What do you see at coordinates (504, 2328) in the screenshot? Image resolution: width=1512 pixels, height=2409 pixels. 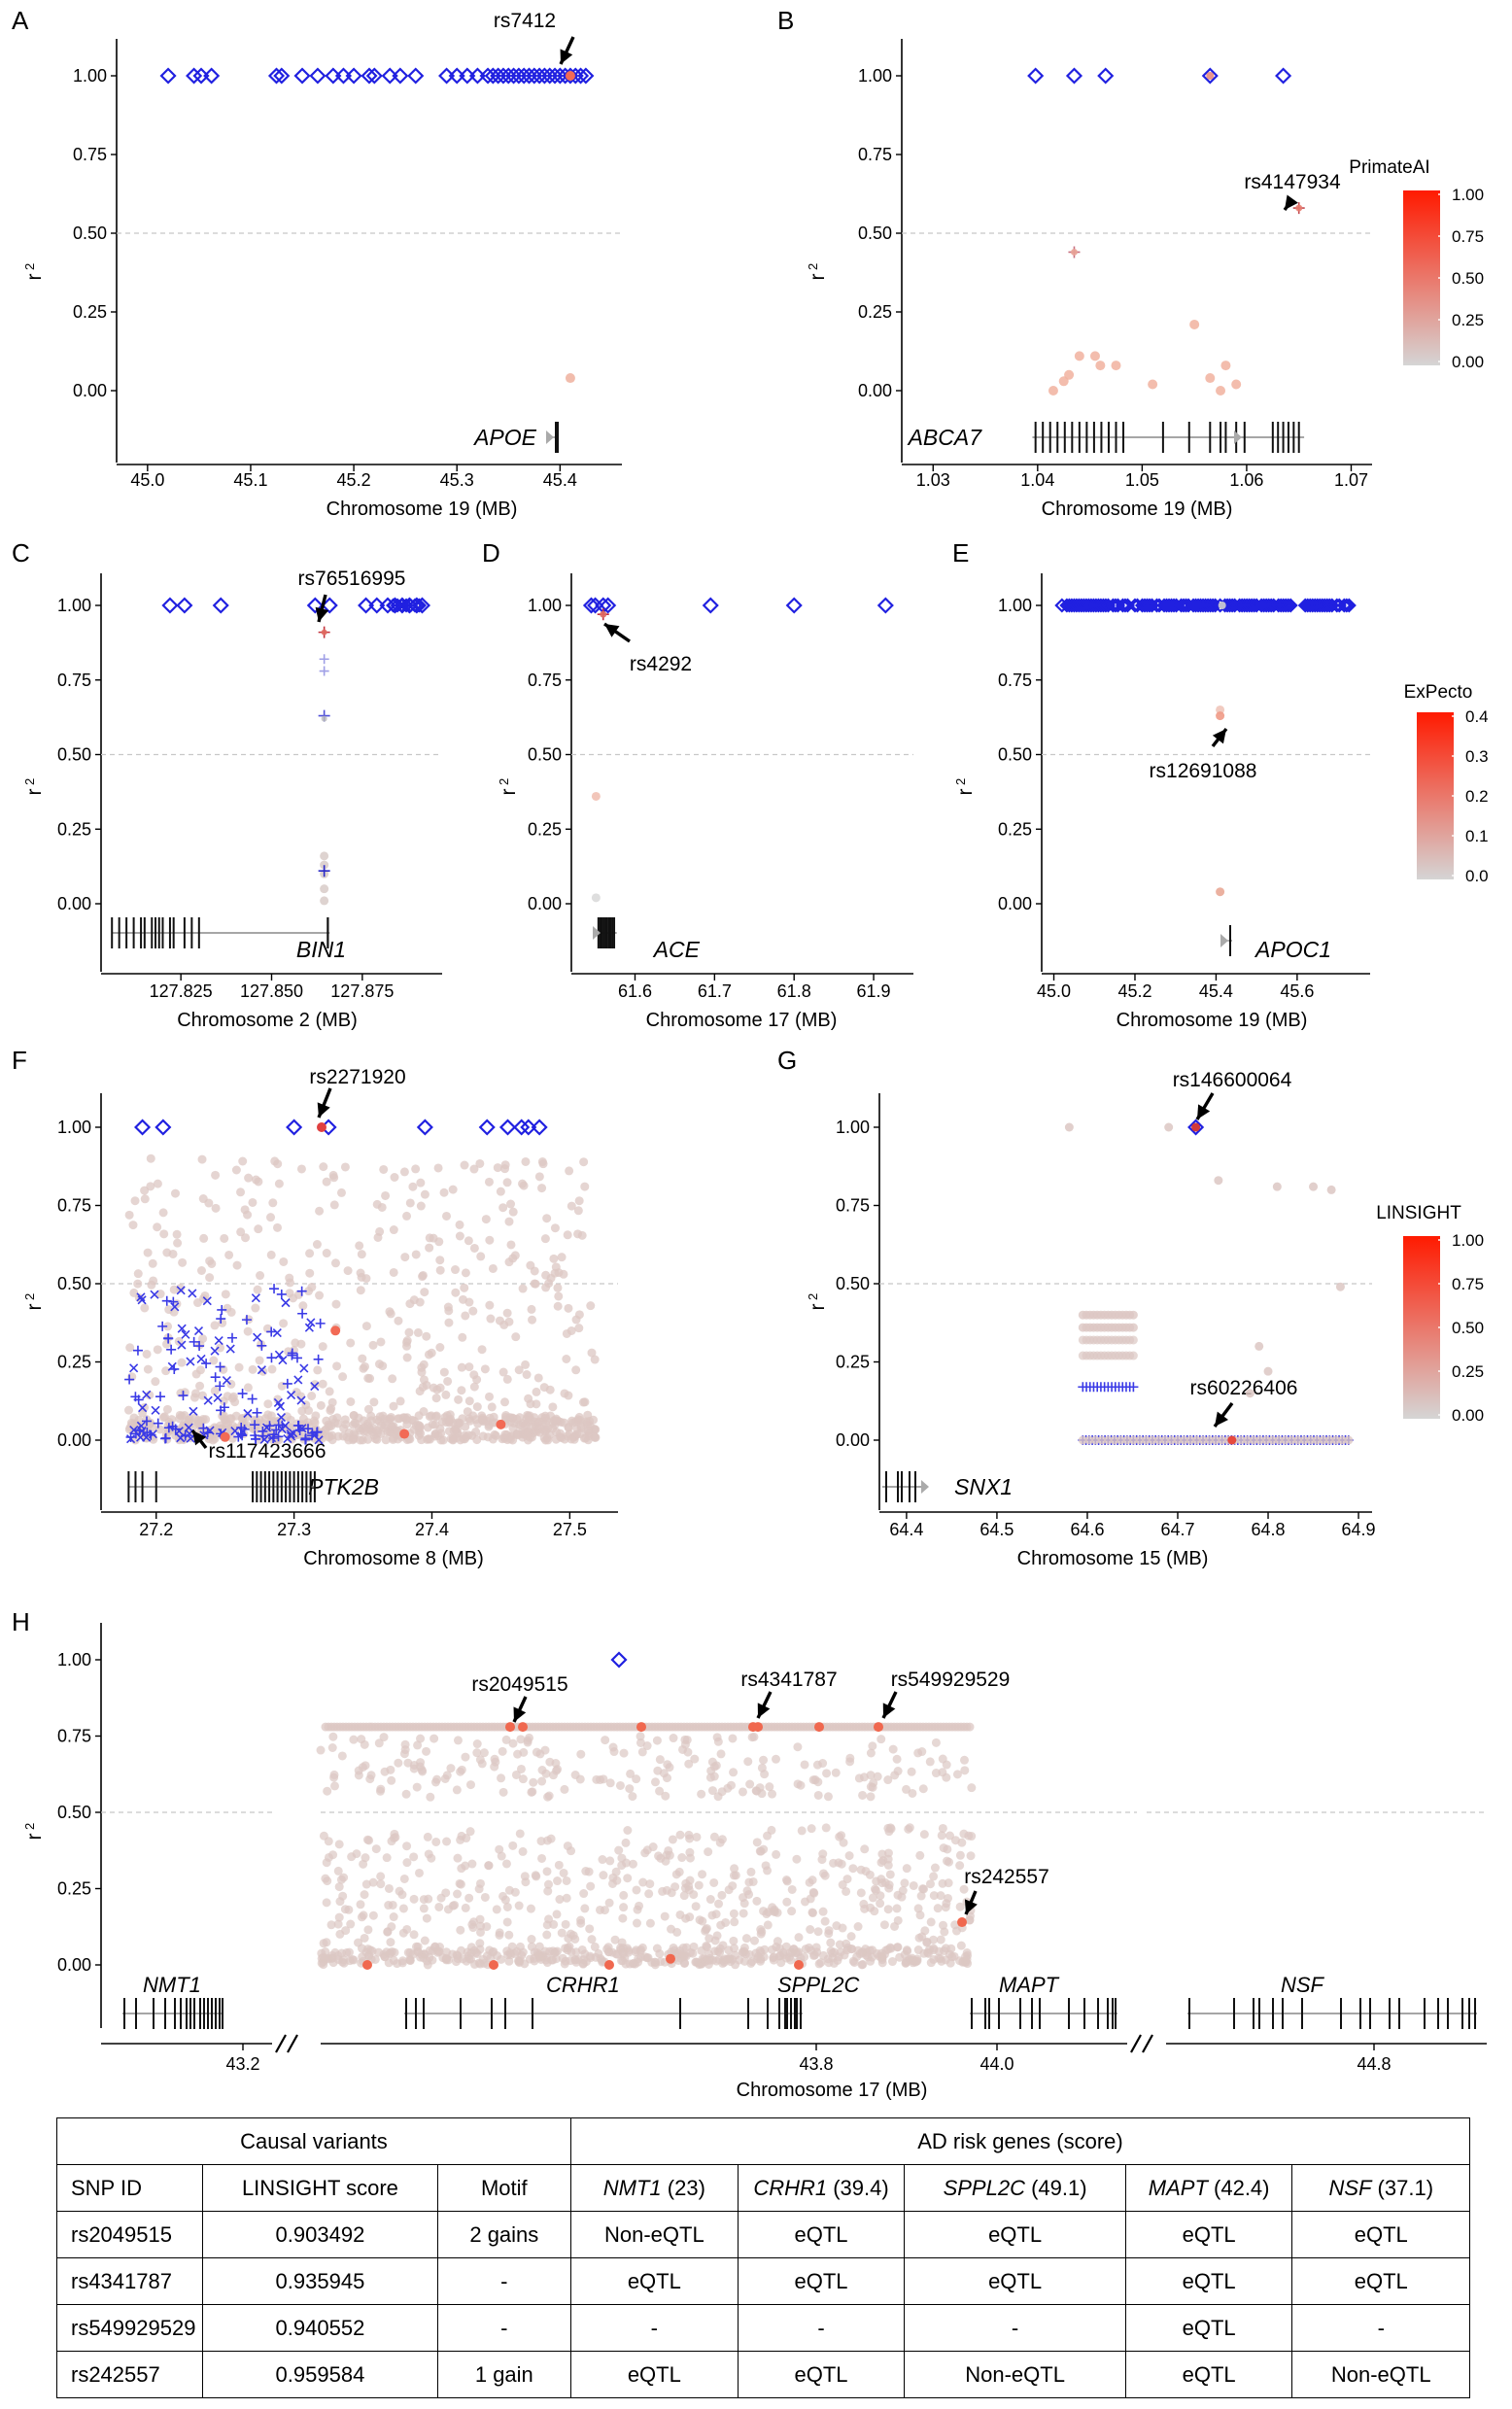 I see `cell-motif: -` at bounding box center [504, 2328].